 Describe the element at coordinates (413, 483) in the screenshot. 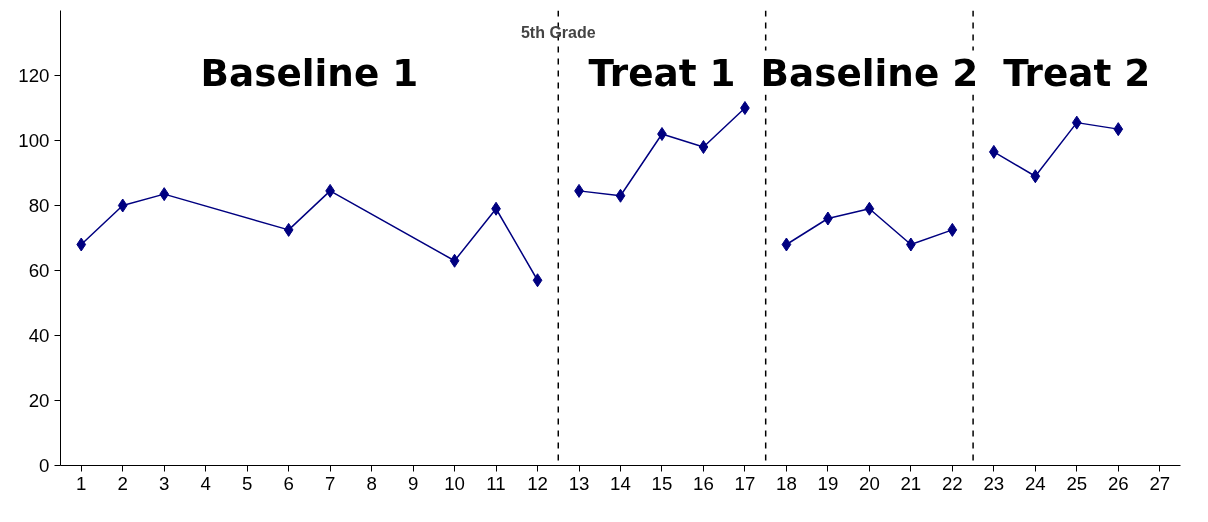

I see `x-tick-label: 9` at that location.